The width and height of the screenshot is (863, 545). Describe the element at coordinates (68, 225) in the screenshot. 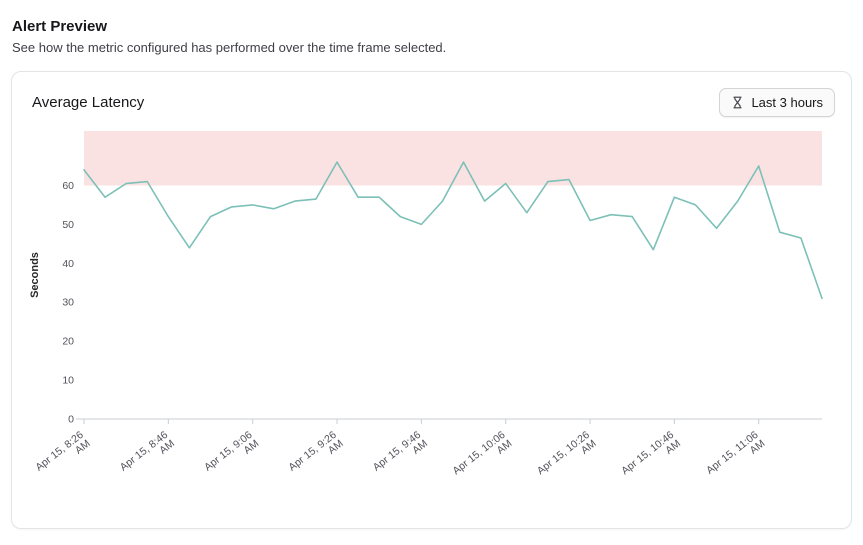

I see `y-axis-tick-label: 50` at that location.